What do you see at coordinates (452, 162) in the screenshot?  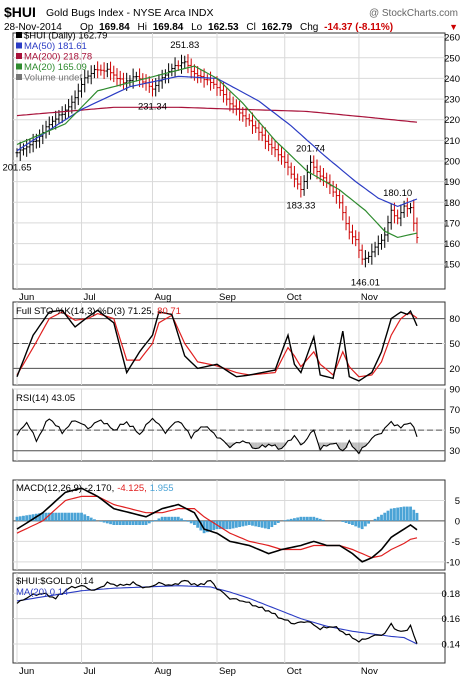 I see `price-y-tick-label: 200` at bounding box center [452, 162].